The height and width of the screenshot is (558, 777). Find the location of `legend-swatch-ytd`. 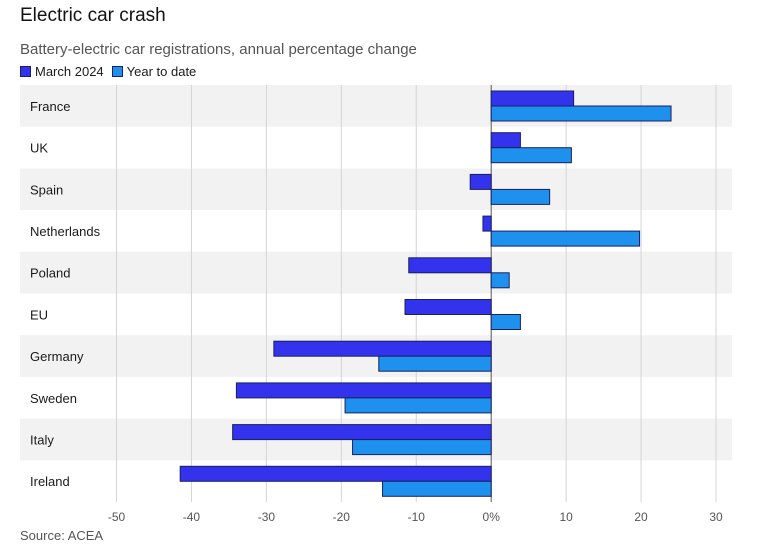

legend-swatch-ytd is located at coordinates (117, 71).